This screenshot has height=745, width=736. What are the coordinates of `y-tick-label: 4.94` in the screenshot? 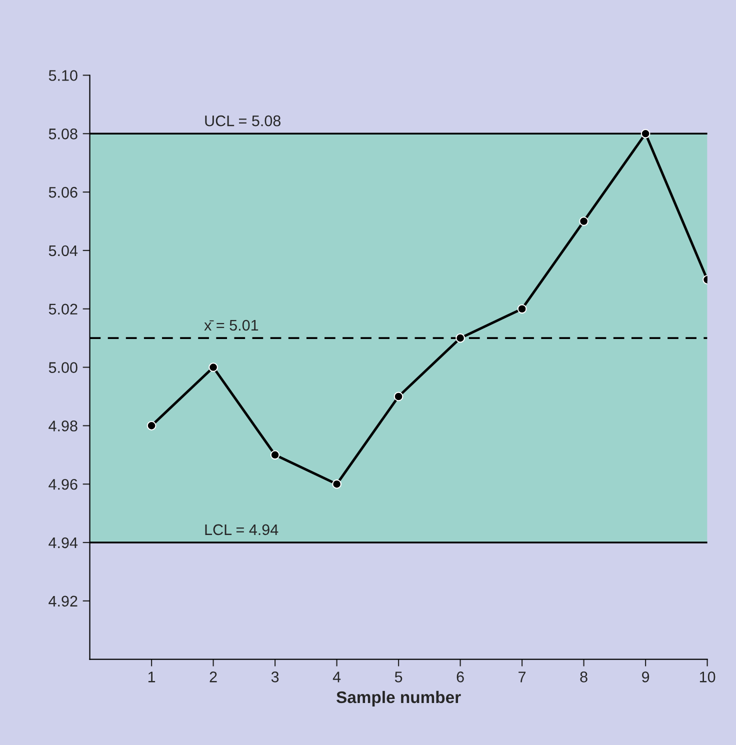 It's located at (63, 542).